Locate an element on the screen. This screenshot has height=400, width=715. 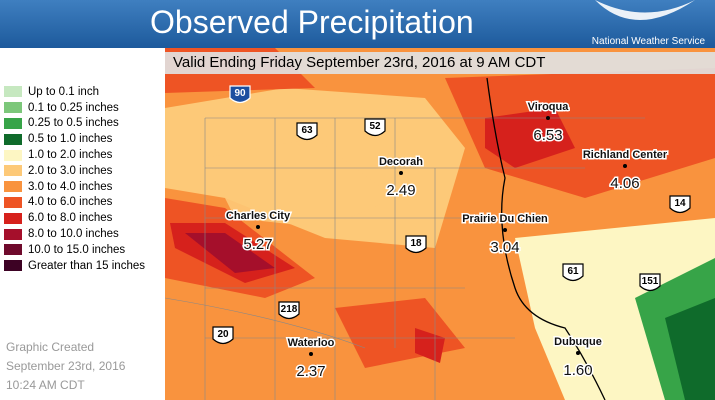
legend-item: 0.25 to 0.5 inches is located at coordinates (74, 124).